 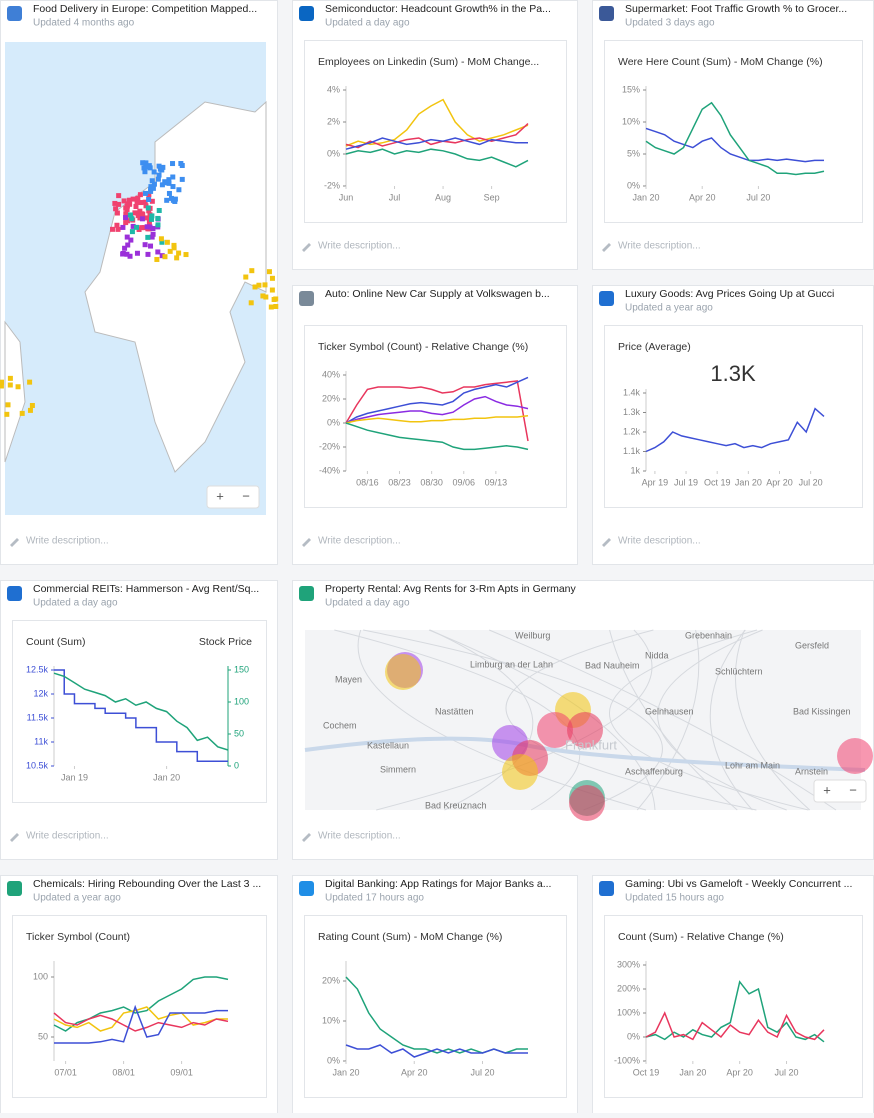 What do you see at coordinates (399, 482) in the screenshot?
I see `x-tick-label: 08/23` at bounding box center [399, 482].